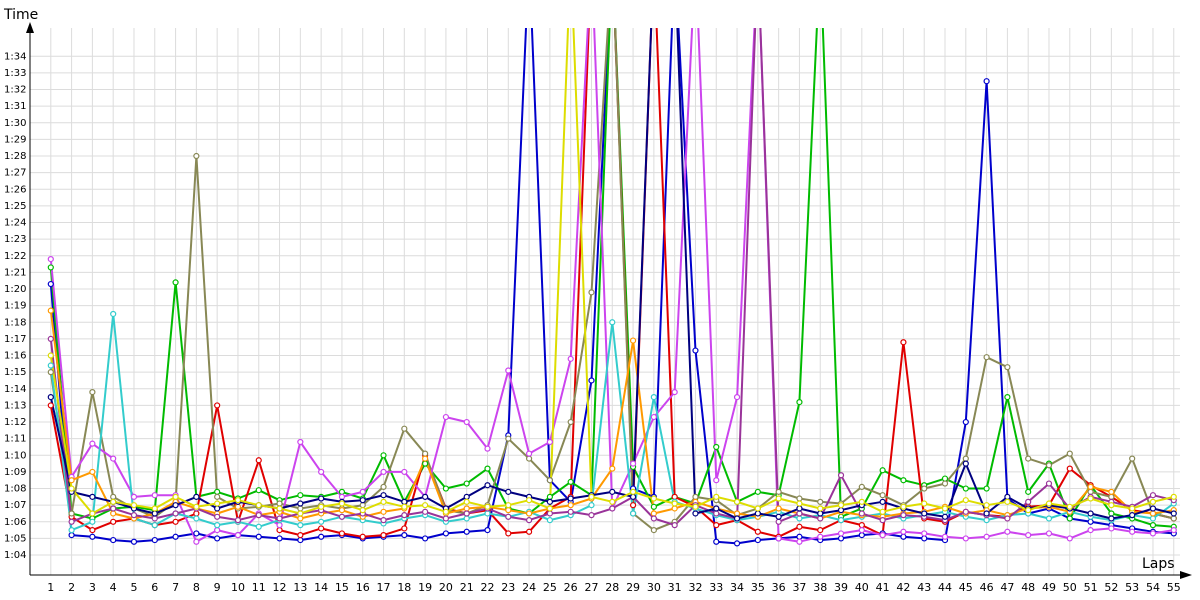 This screenshot has width=1200, height=600. I want to click on x-tick-label: 33, so click(716, 587).